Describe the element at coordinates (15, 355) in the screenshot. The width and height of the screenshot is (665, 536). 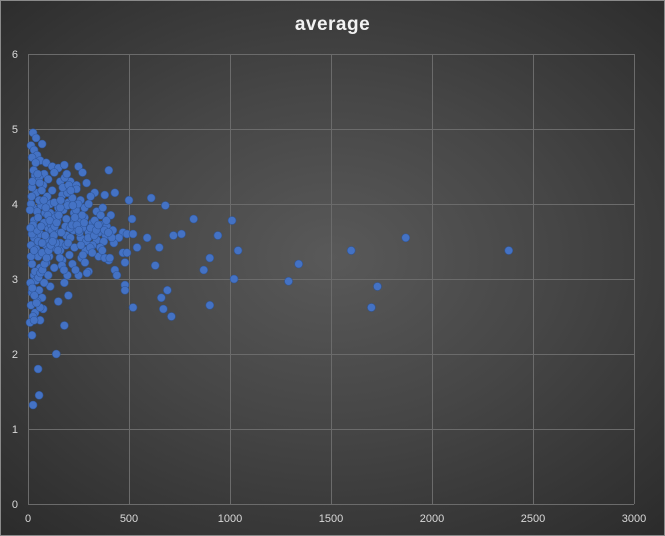
I see `y-tick-label: 2` at that location.